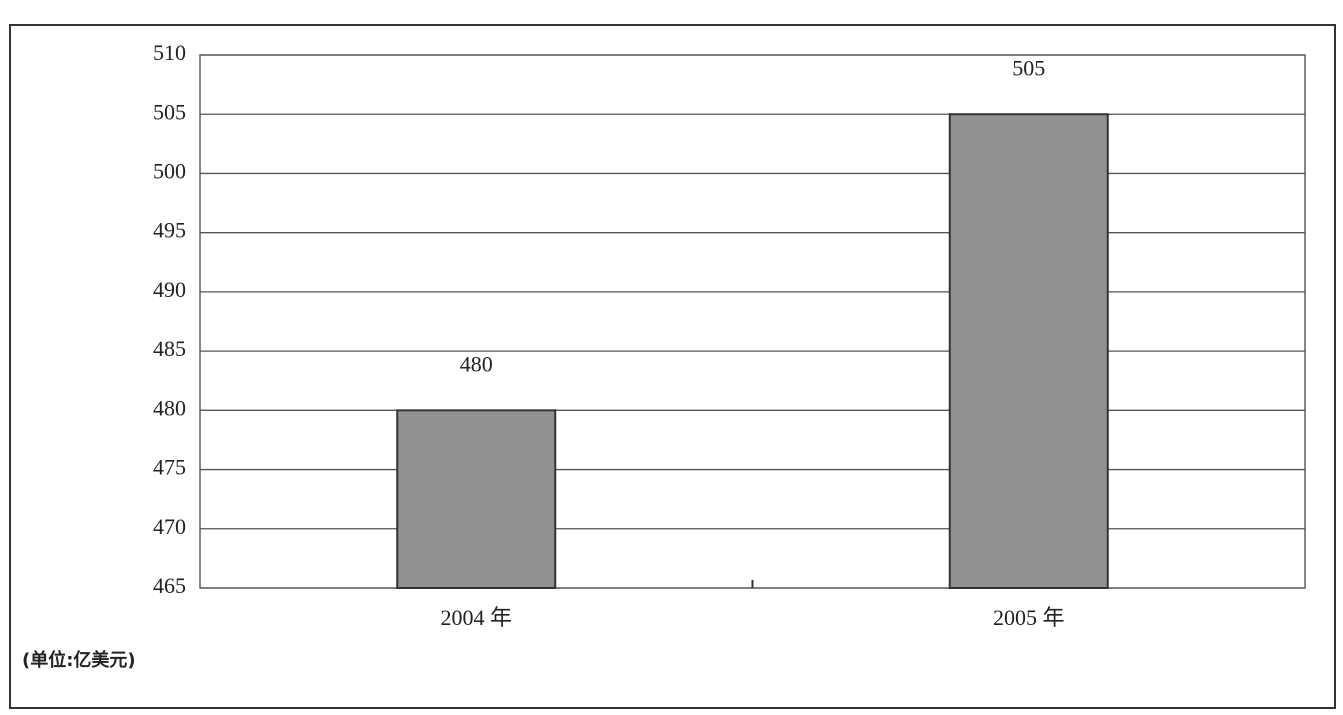 The height and width of the screenshot is (715, 1343). Describe the element at coordinates (79, 660) in the screenshot. I see `unit-note: (单位:亿美元)` at that location.